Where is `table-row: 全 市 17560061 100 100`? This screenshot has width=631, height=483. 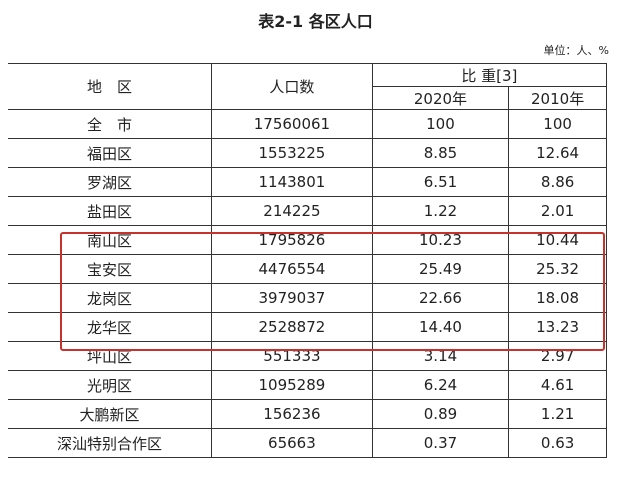 table-row: 全 市 17560061 100 100 is located at coordinates (307, 124).